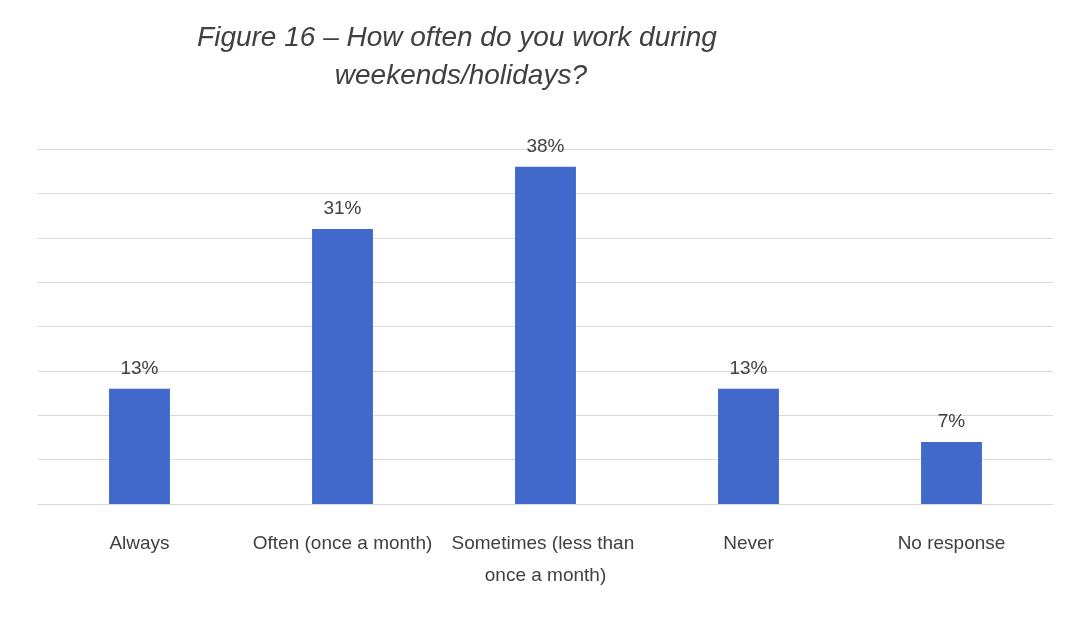 This screenshot has height=631, width=1077. What do you see at coordinates (457, 55) in the screenshot?
I see `chart-title: Figure 16 – How often do you work during weekends/holidays?` at bounding box center [457, 55].